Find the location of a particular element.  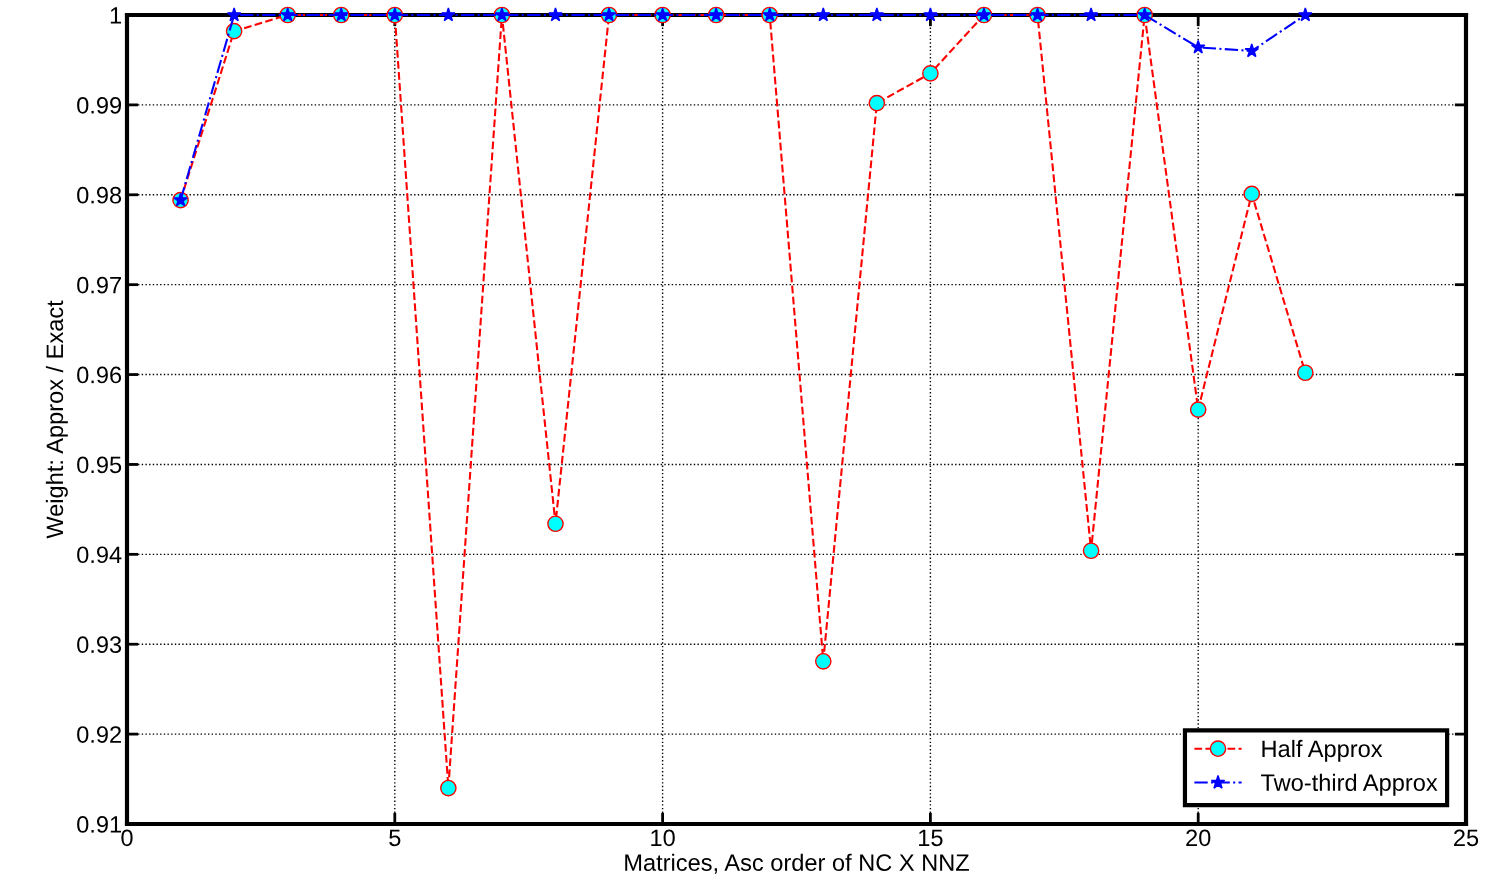

y-tick-label: 0.99 is located at coordinates (99, 105).